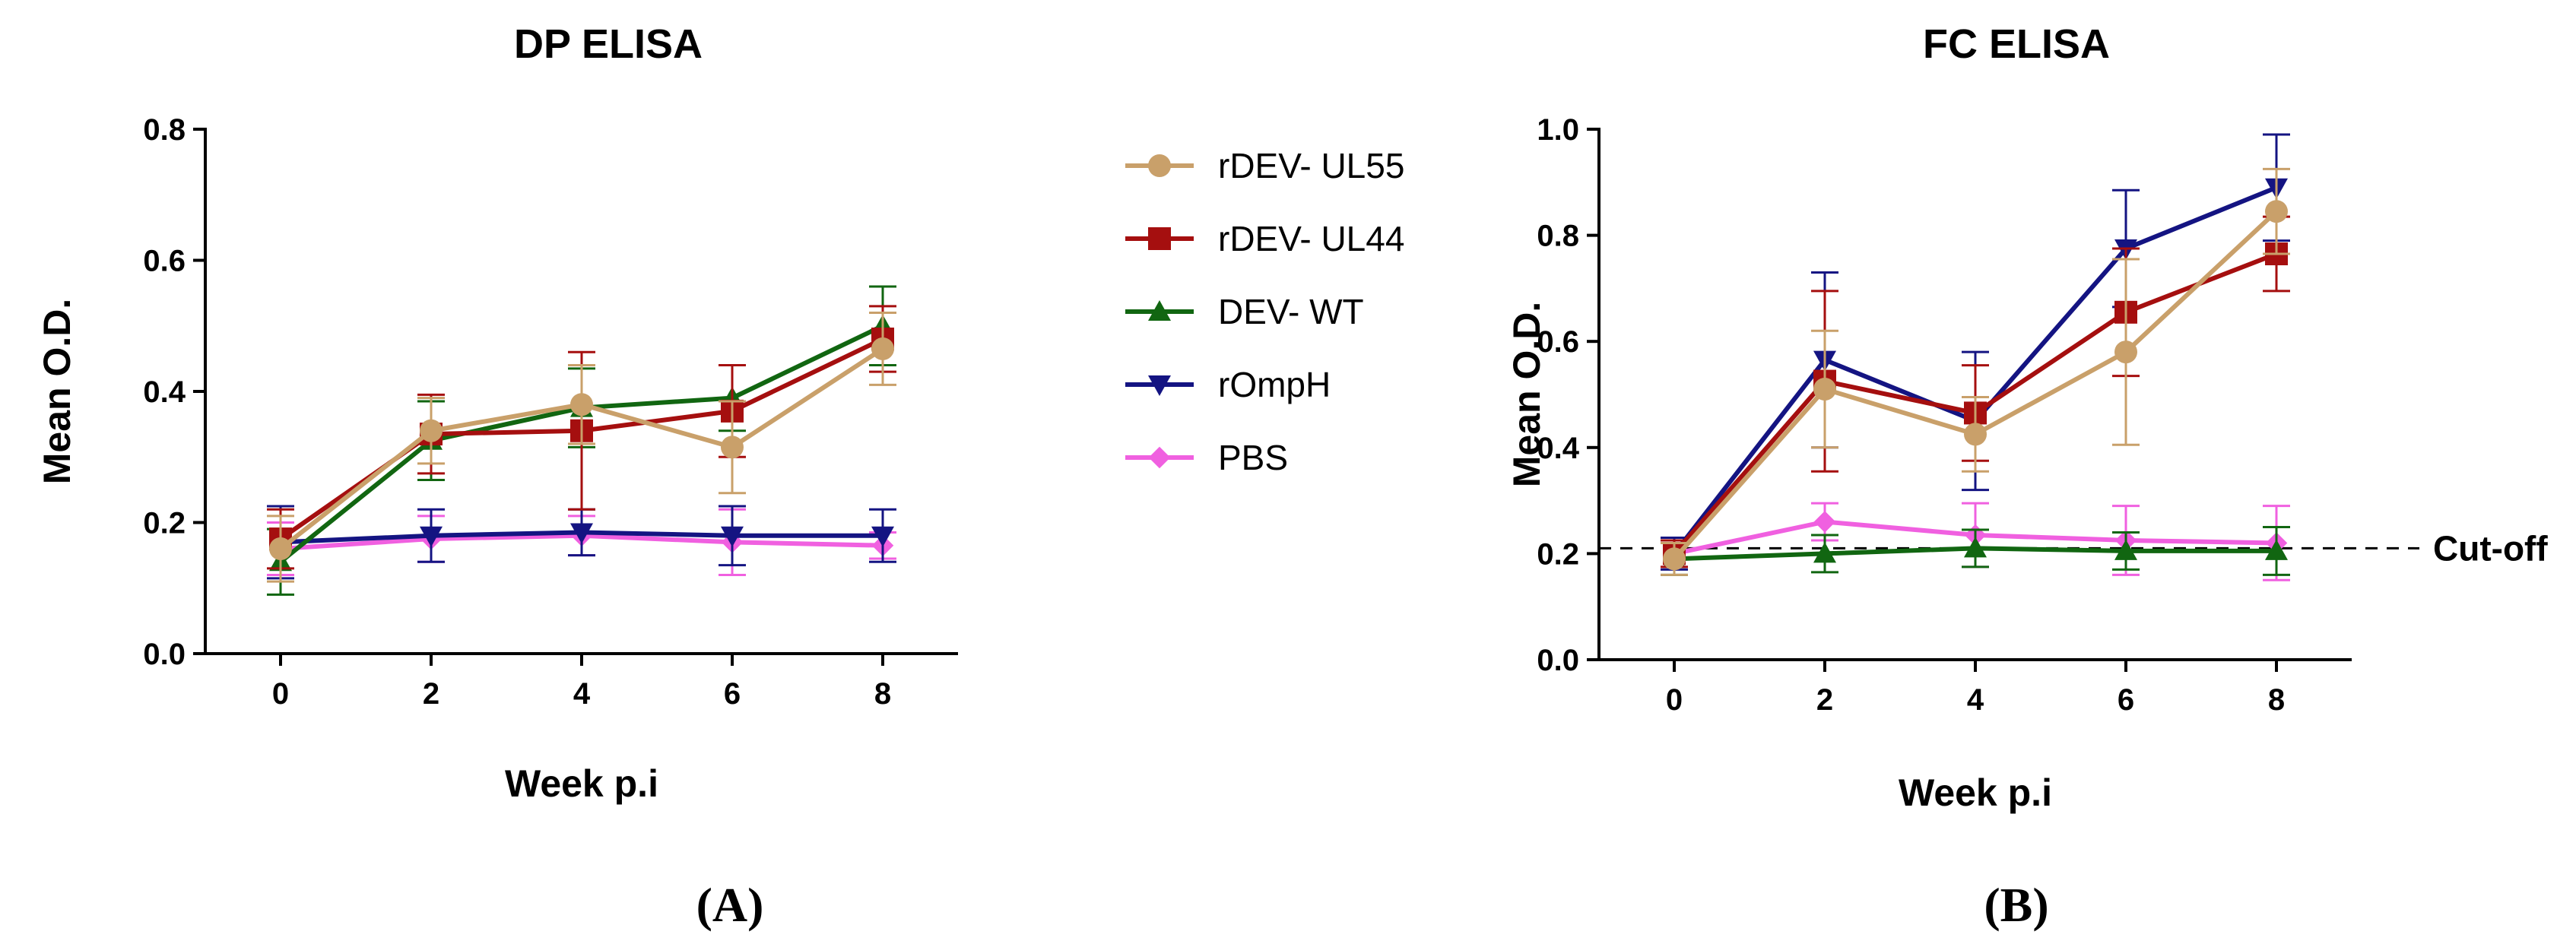  I want to click on y-tick-label: 1.0, so click(1558, 130).